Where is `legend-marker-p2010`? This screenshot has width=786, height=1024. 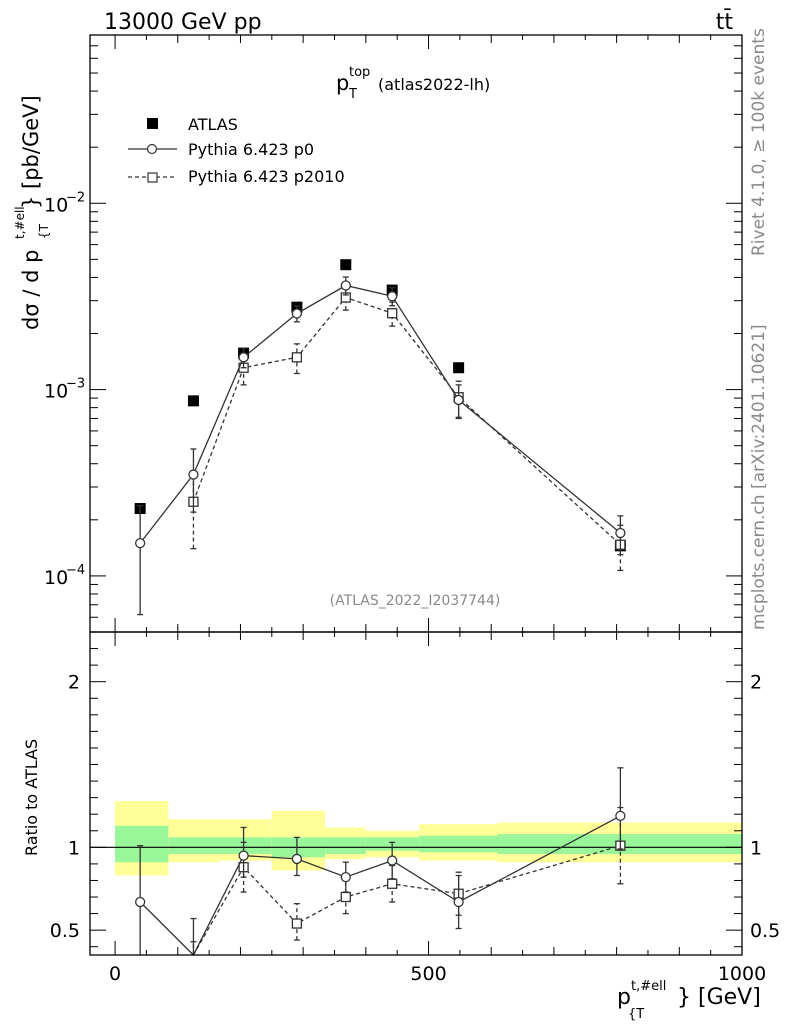
legend-marker-p2010 is located at coordinates (152, 177).